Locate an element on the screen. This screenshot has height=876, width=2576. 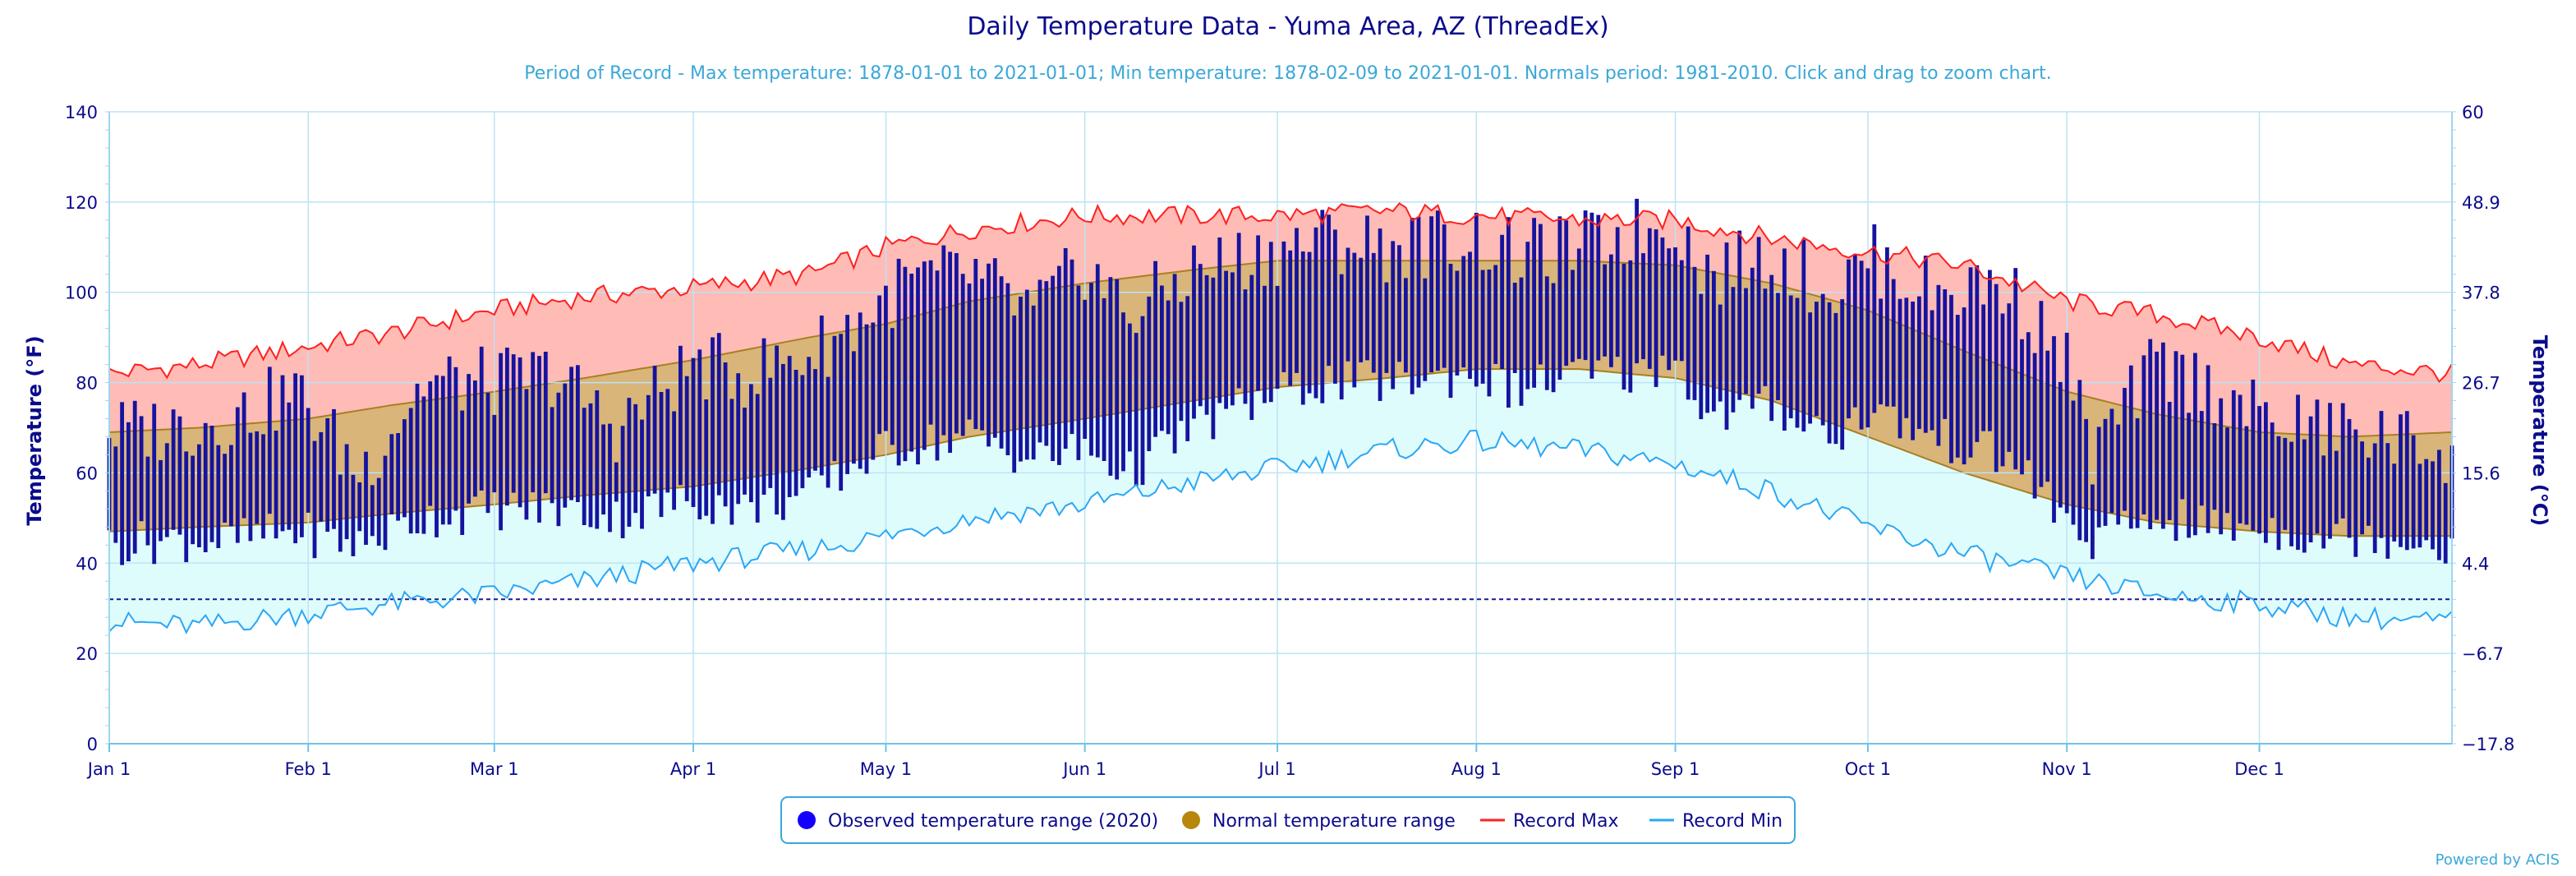
x-tick-label: Oct 1 is located at coordinates (1868, 769).